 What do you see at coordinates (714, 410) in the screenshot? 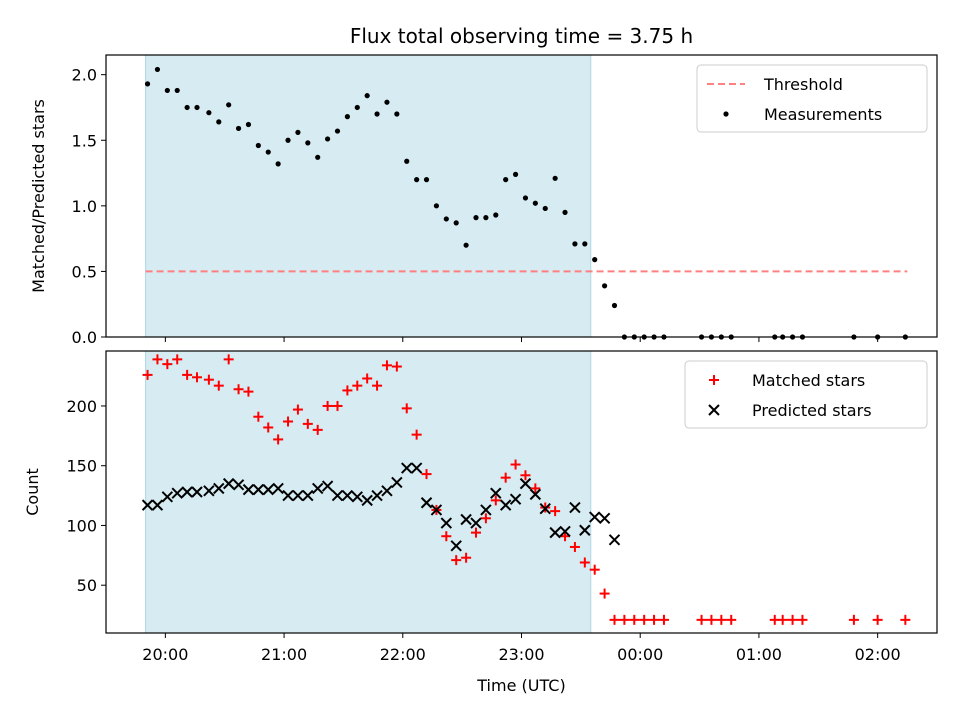
I see `legend-predicted-swatch` at bounding box center [714, 410].